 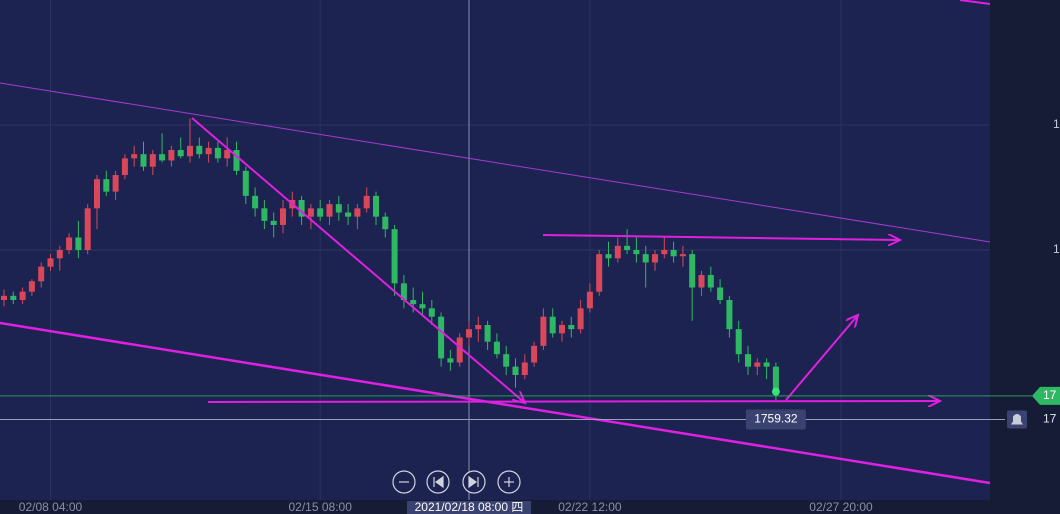 What do you see at coordinates (1050, 419) in the screenshot?
I see `crosshair-axis-label: 17` at bounding box center [1050, 419].